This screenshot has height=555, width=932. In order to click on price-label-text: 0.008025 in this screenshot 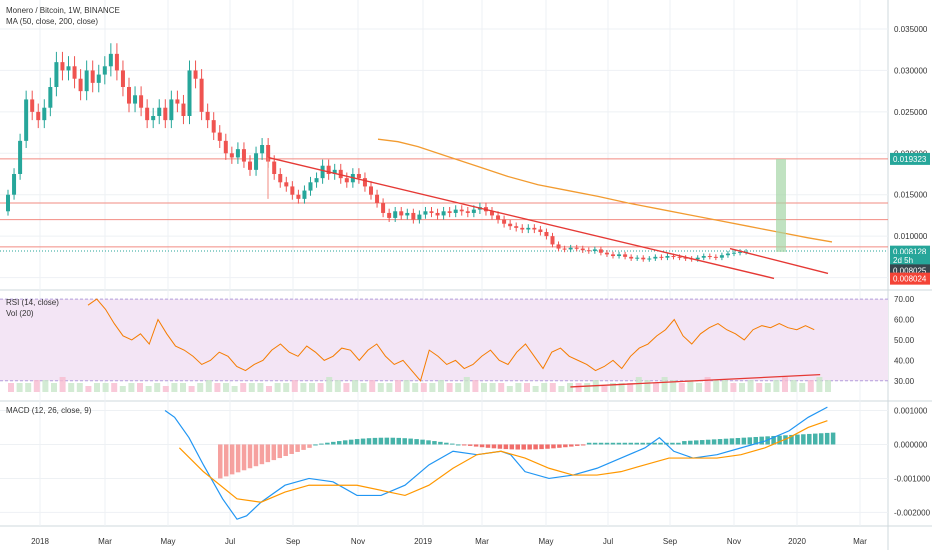, I will do `click(910, 270)`.